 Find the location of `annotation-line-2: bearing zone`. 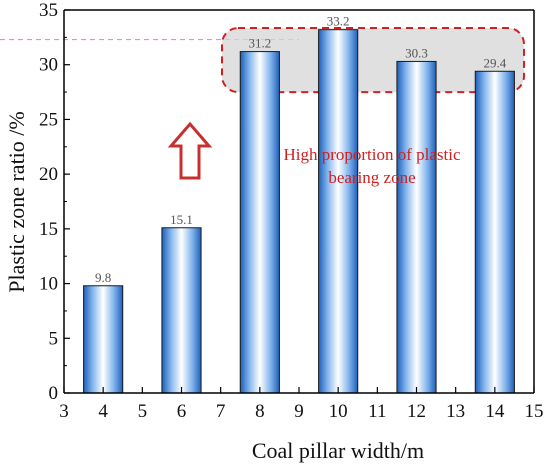

annotation-line-2: bearing zone is located at coordinates (371, 177).